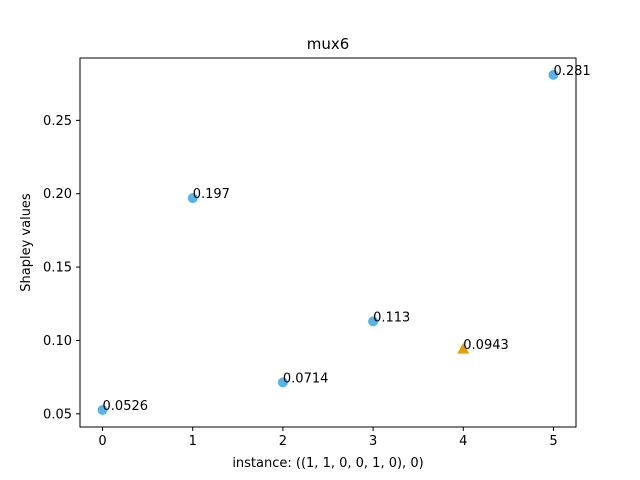 Image resolution: width=640 pixels, height=480 pixels. What do you see at coordinates (486, 345) in the screenshot?
I see `data-label: 0.0943` at bounding box center [486, 345].